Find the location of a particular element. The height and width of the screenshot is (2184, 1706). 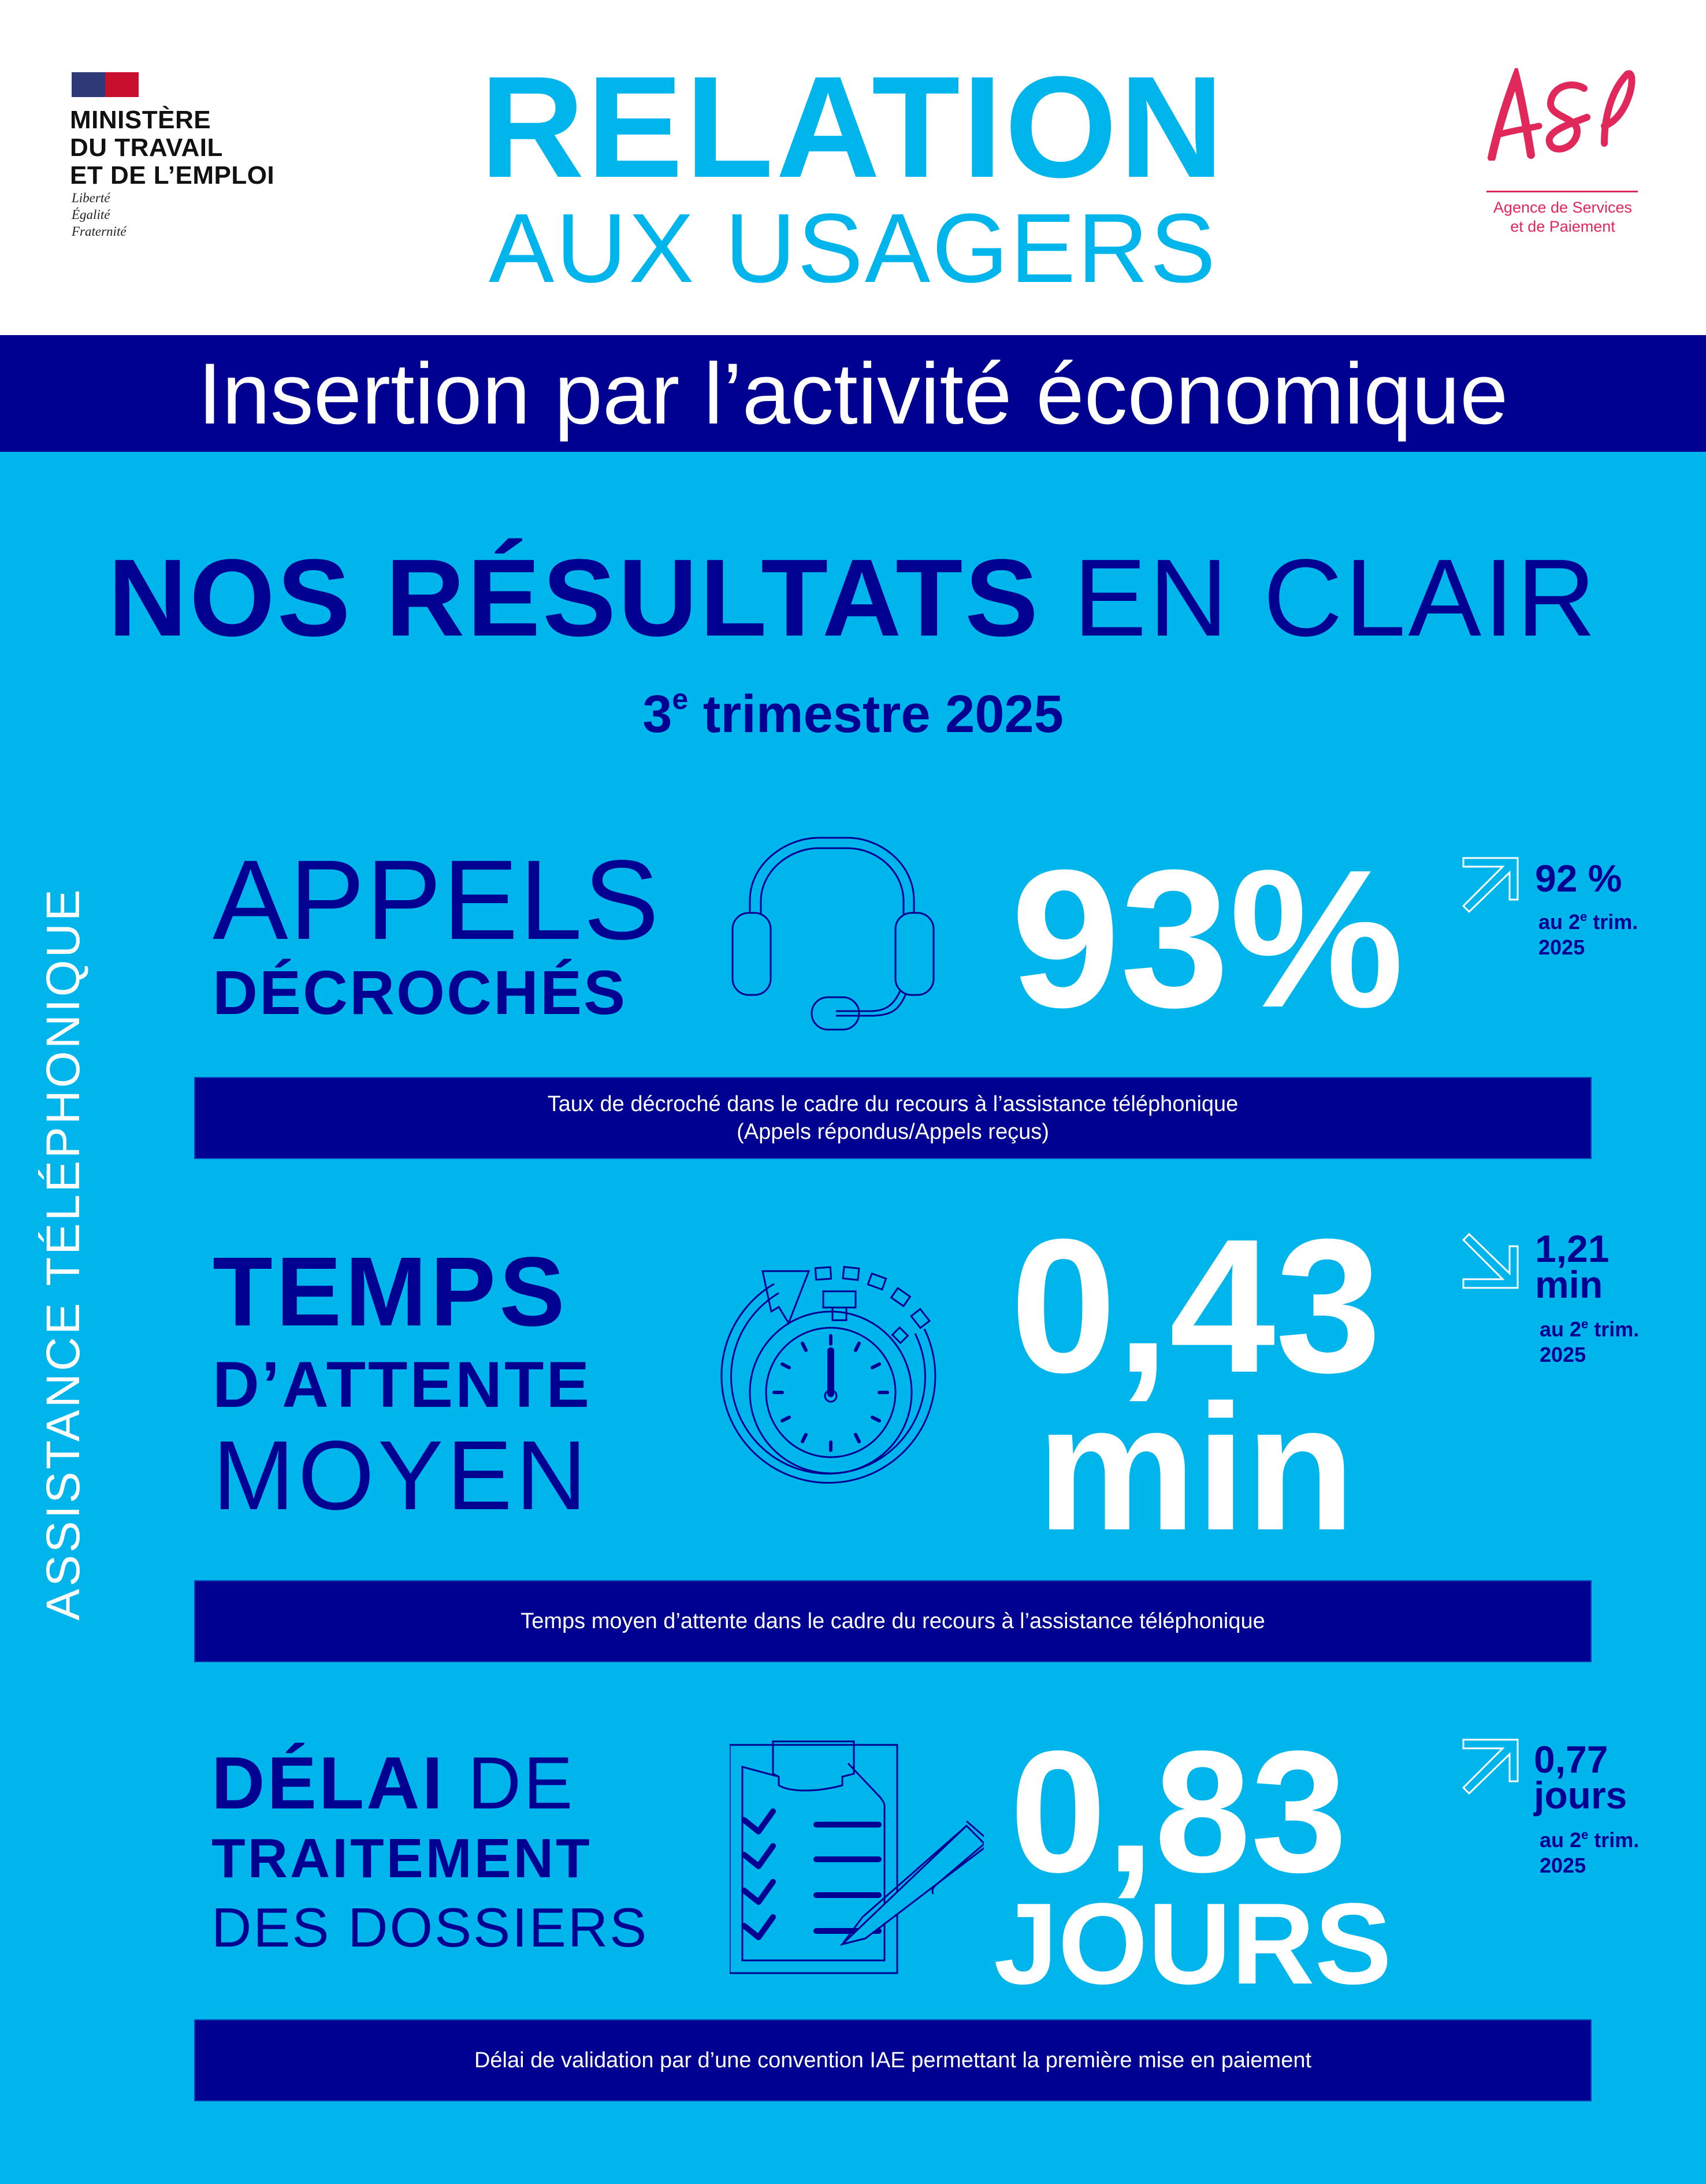

stat-previous-delai-traitement: 0,77 jours au 2e trim. 2025 is located at coordinates (1587, 1807).